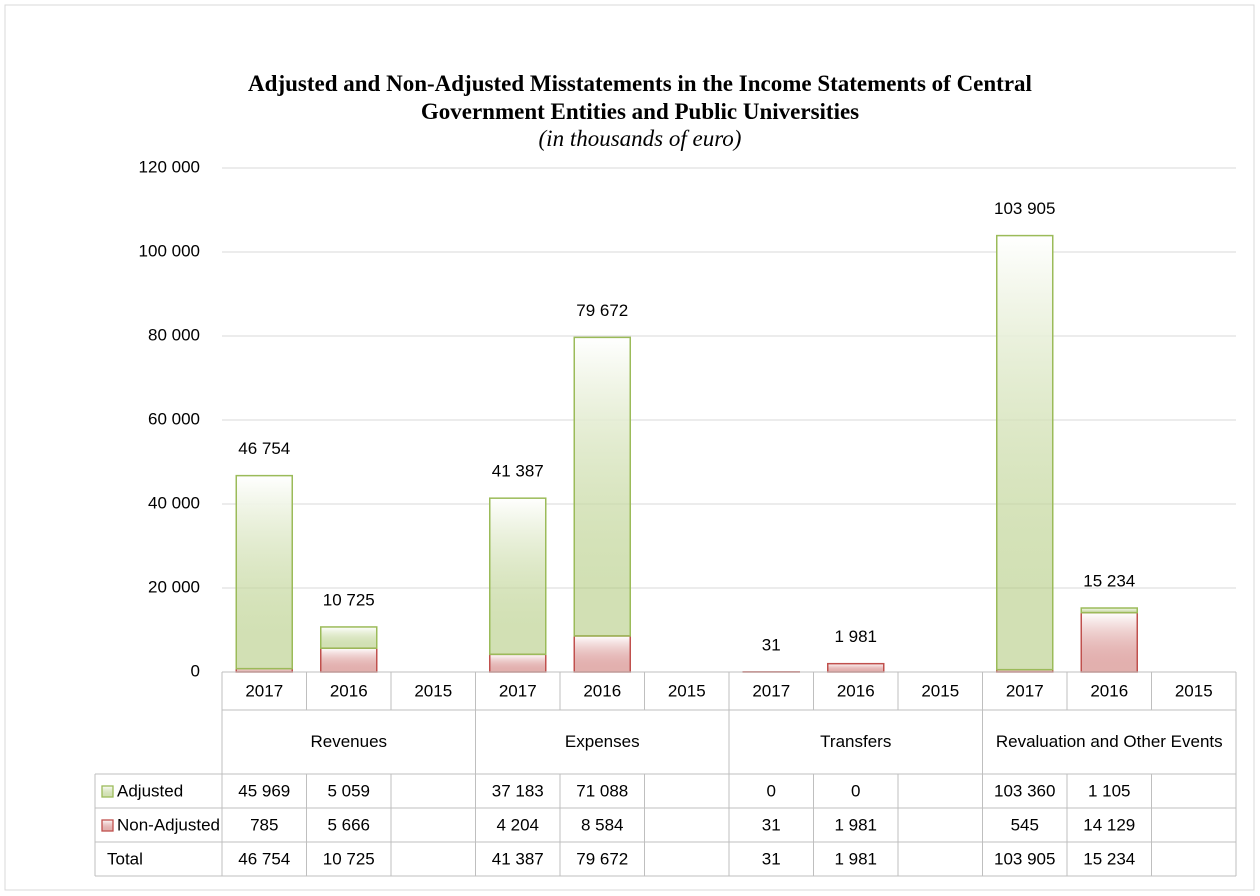 This screenshot has width=1260, height=896. I want to click on data-label: 10 725, so click(349, 599).